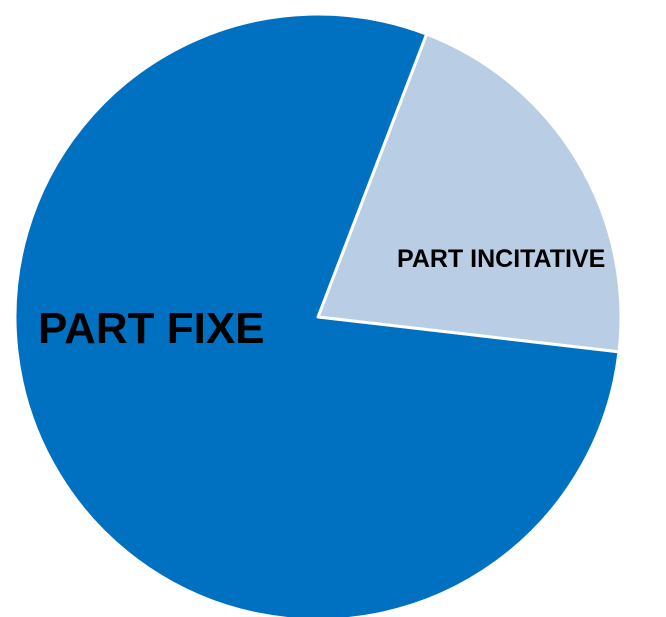 The width and height of the screenshot is (666, 617). What do you see at coordinates (501, 259) in the screenshot?
I see `slice-label-part-incitative: PART INCITATIVE` at bounding box center [501, 259].